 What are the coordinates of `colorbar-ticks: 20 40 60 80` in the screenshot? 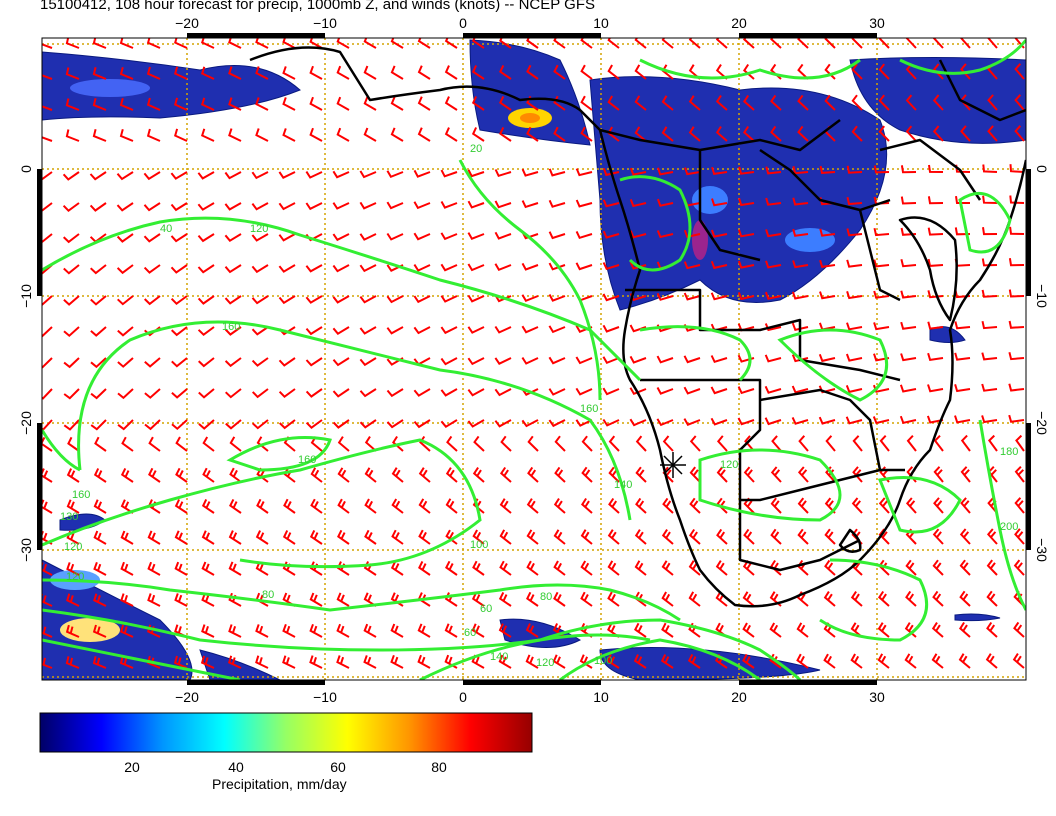 It's located at (285, 767).